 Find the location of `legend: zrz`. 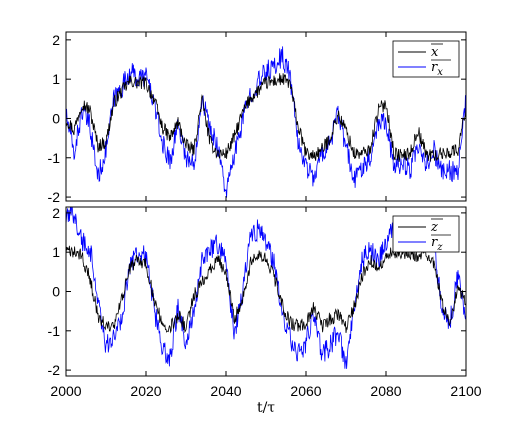

legend: zrz is located at coordinates (426, 234).